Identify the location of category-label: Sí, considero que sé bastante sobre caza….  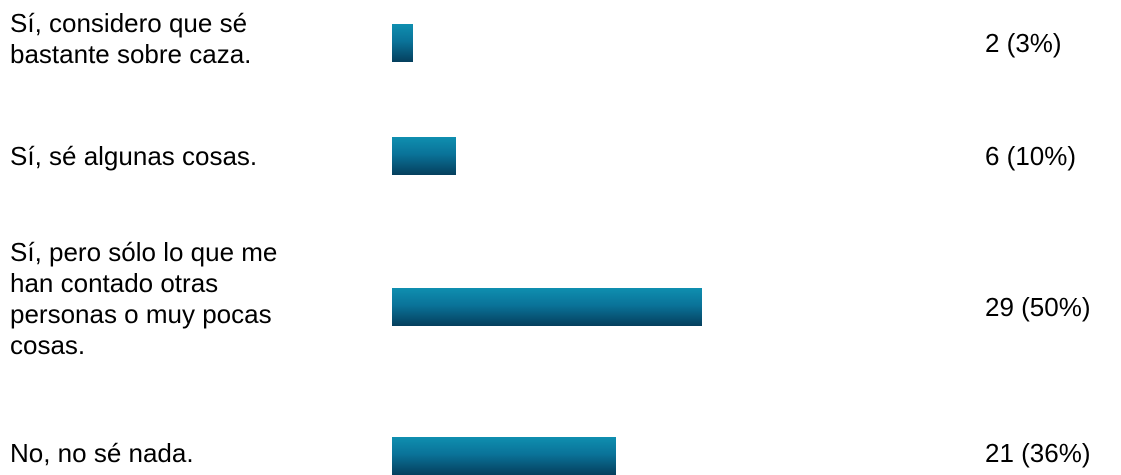
(131, 38).